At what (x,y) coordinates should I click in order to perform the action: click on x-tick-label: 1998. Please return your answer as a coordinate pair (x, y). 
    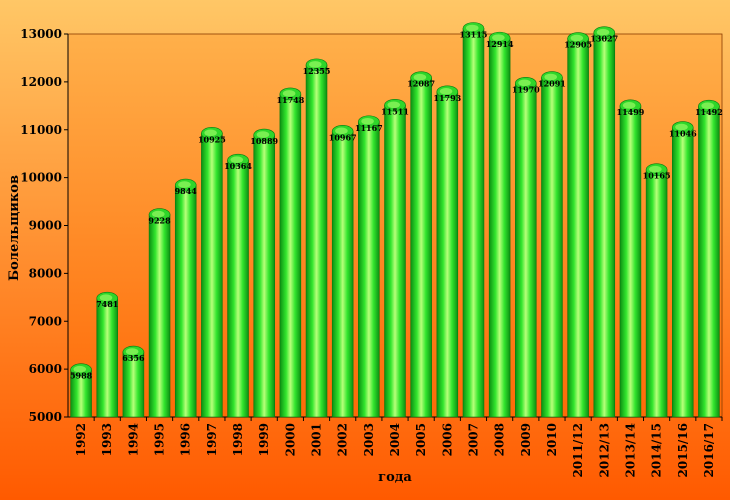
    Looking at the image, I should click on (238, 439).